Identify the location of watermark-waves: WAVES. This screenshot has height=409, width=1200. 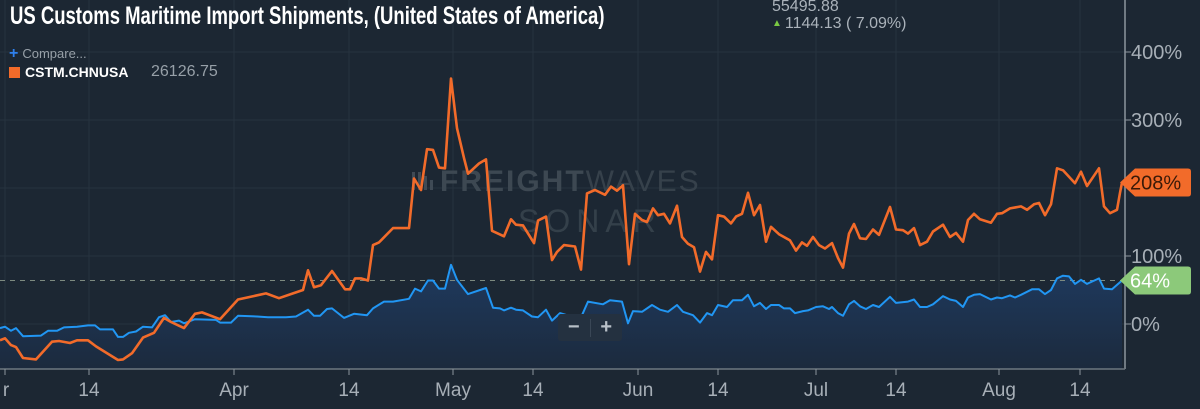
(643, 181).